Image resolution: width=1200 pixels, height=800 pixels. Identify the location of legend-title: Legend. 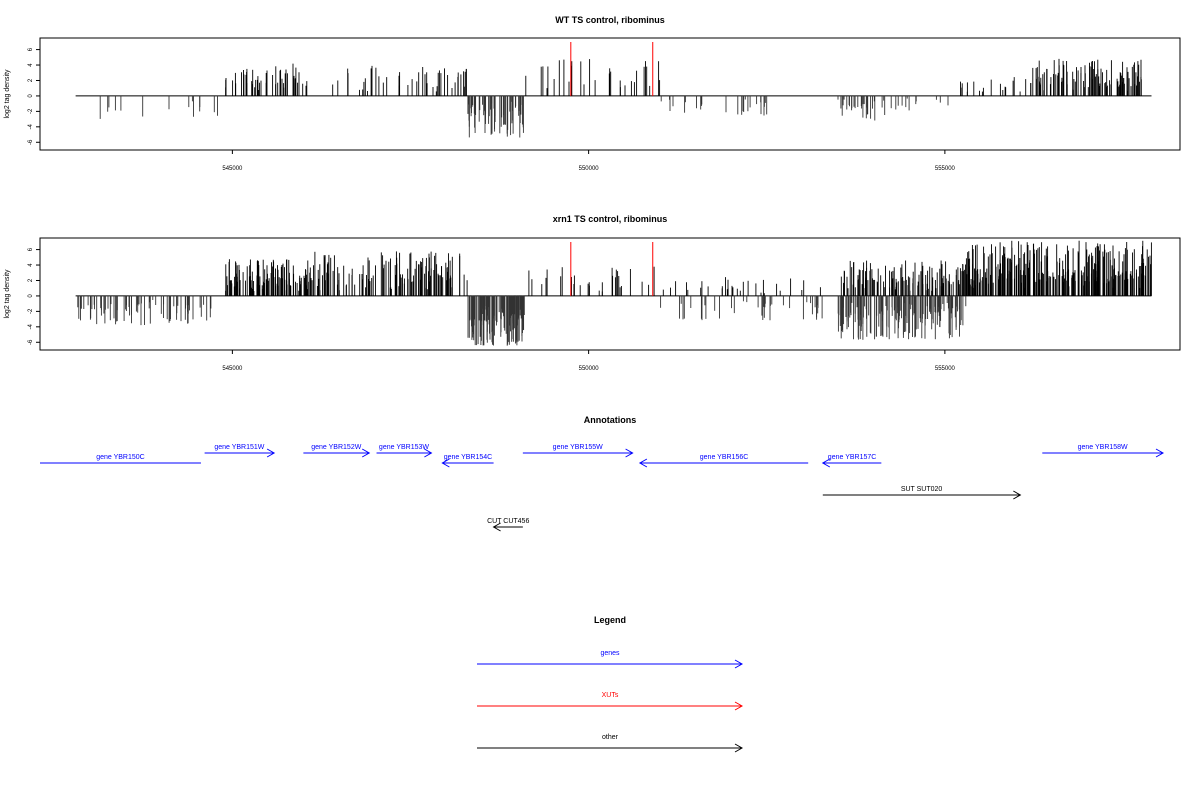
(610, 620).